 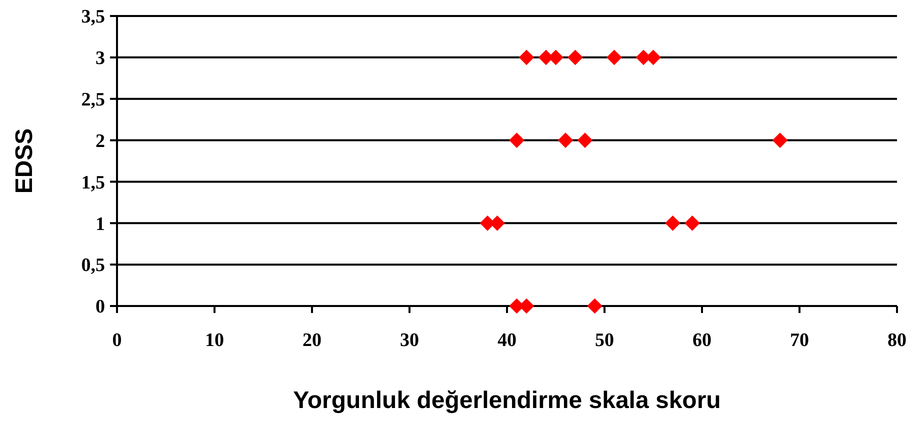 What do you see at coordinates (312, 340) in the screenshot?
I see `x-tick-label: 20` at bounding box center [312, 340].